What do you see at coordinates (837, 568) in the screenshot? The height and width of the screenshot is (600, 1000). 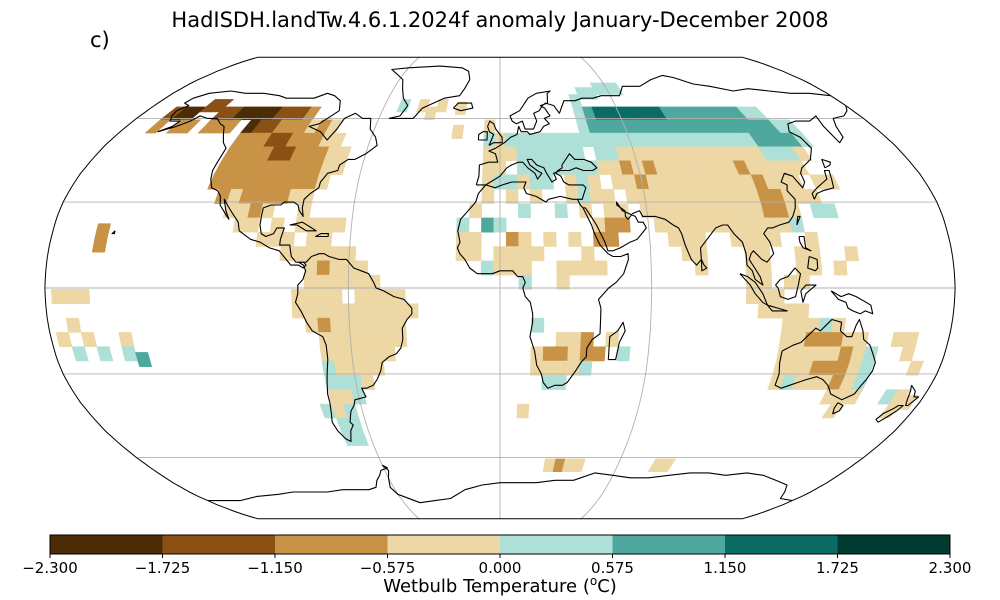 I see `colorbar-tick-label: 1.725` at bounding box center [837, 568].